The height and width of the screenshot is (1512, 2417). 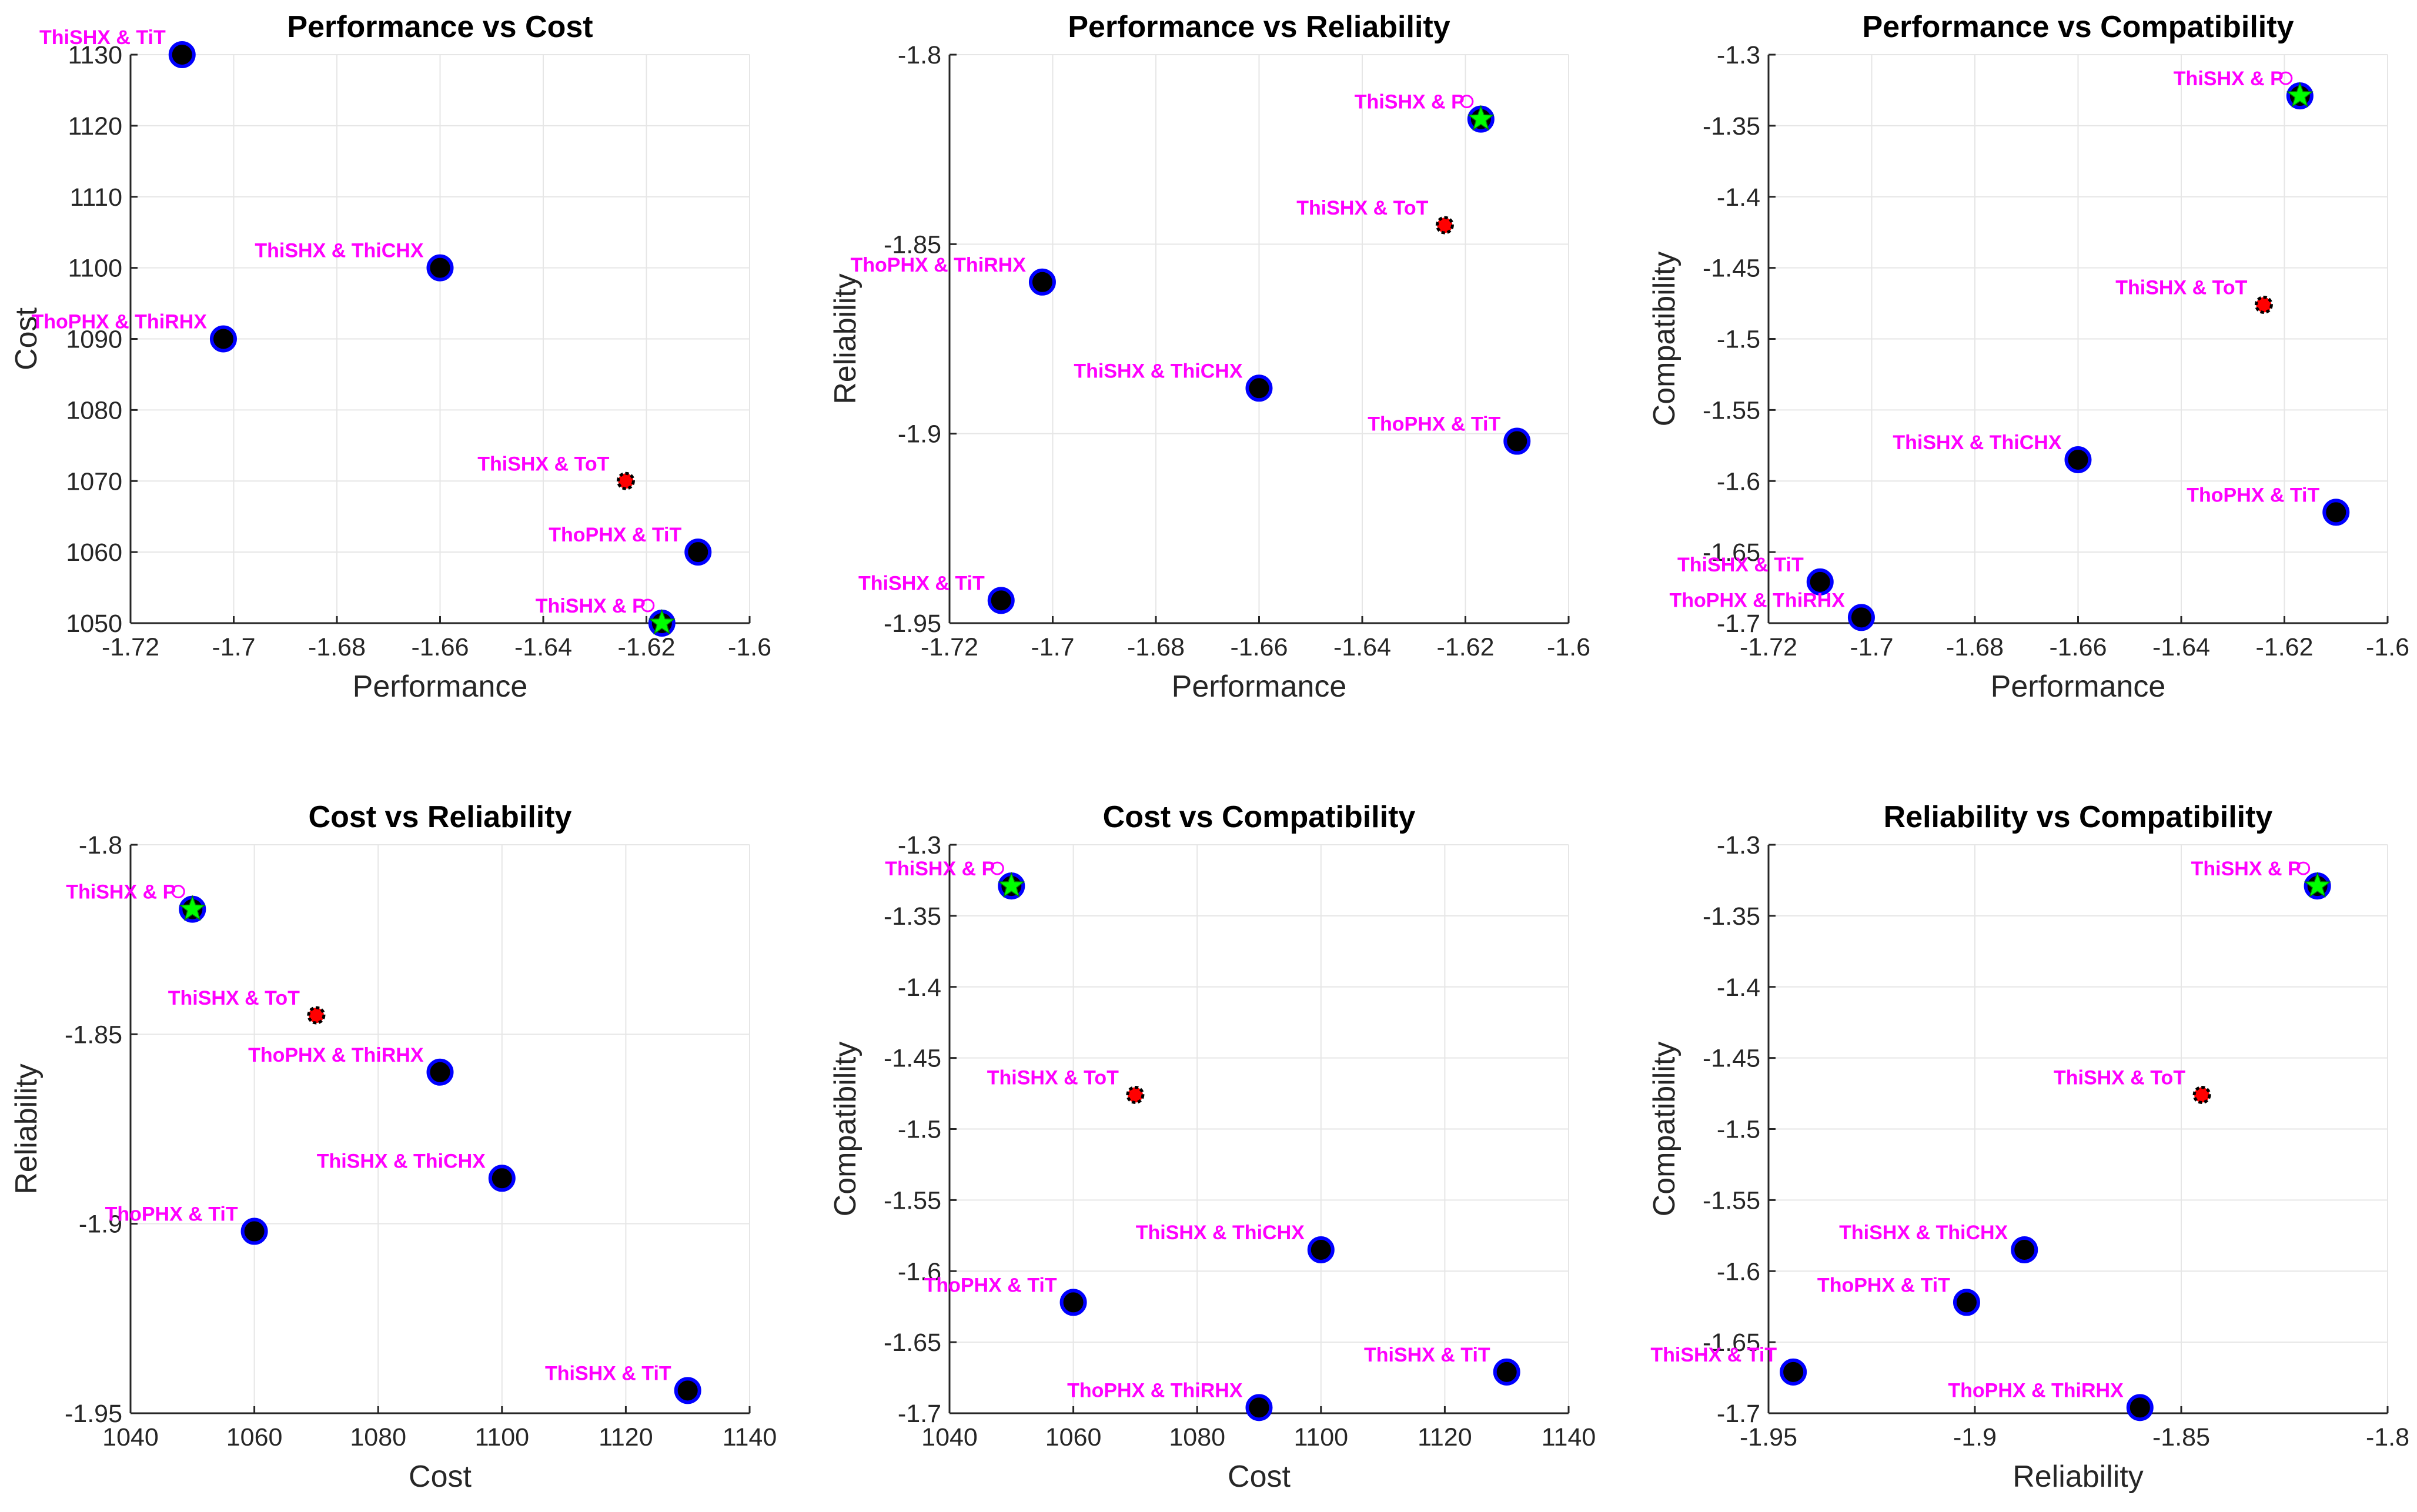 I want to click on chart-title: Cost vs Reliability, so click(x=440, y=817).